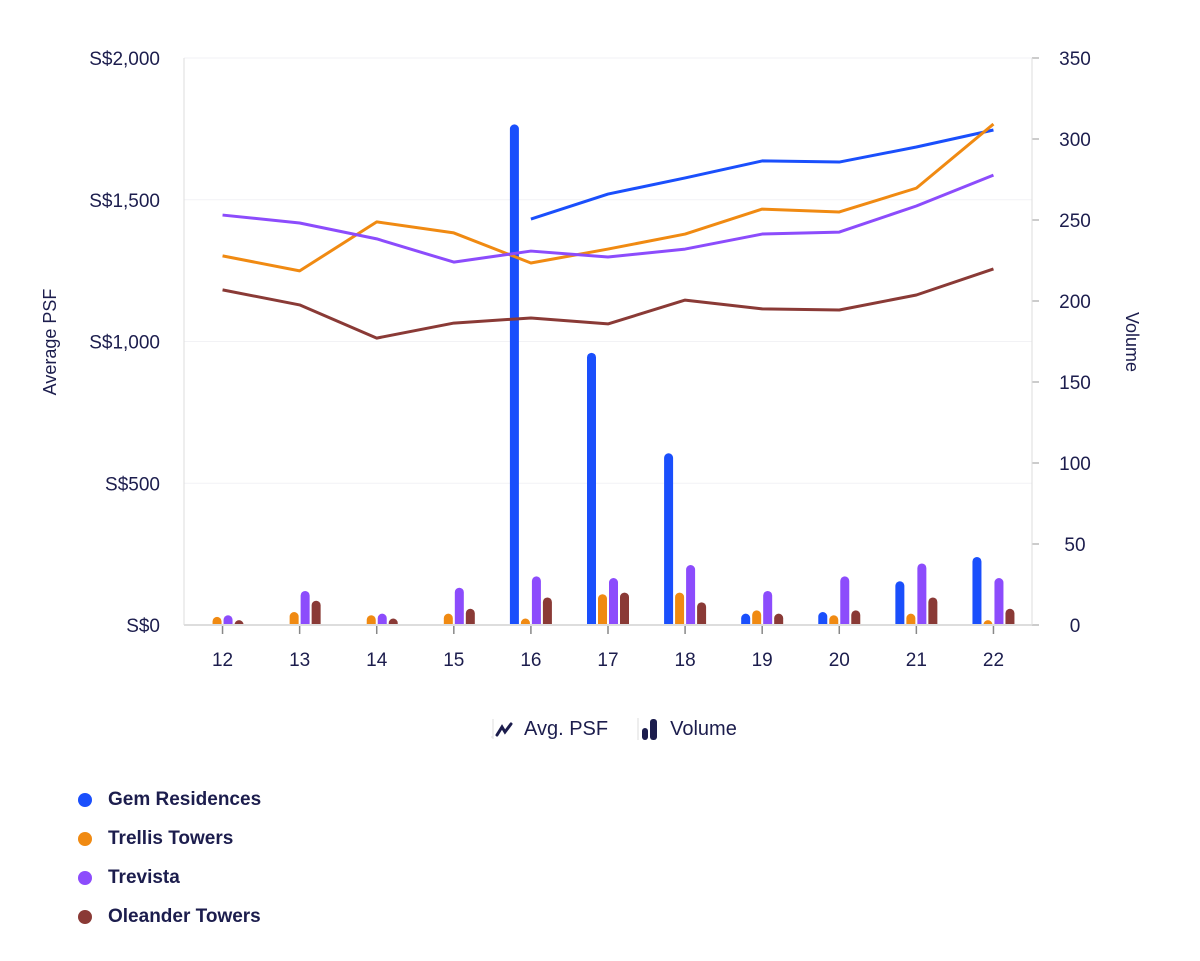 The width and height of the screenshot is (1200, 961). I want to click on psf-line-trellis-towers, so click(608, 197).